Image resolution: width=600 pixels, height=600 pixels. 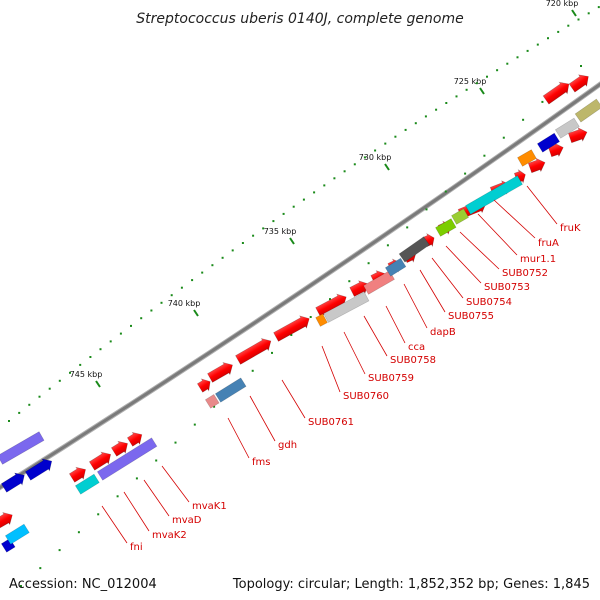 I want to click on gene-label: SUB0754, so click(x=489, y=302).